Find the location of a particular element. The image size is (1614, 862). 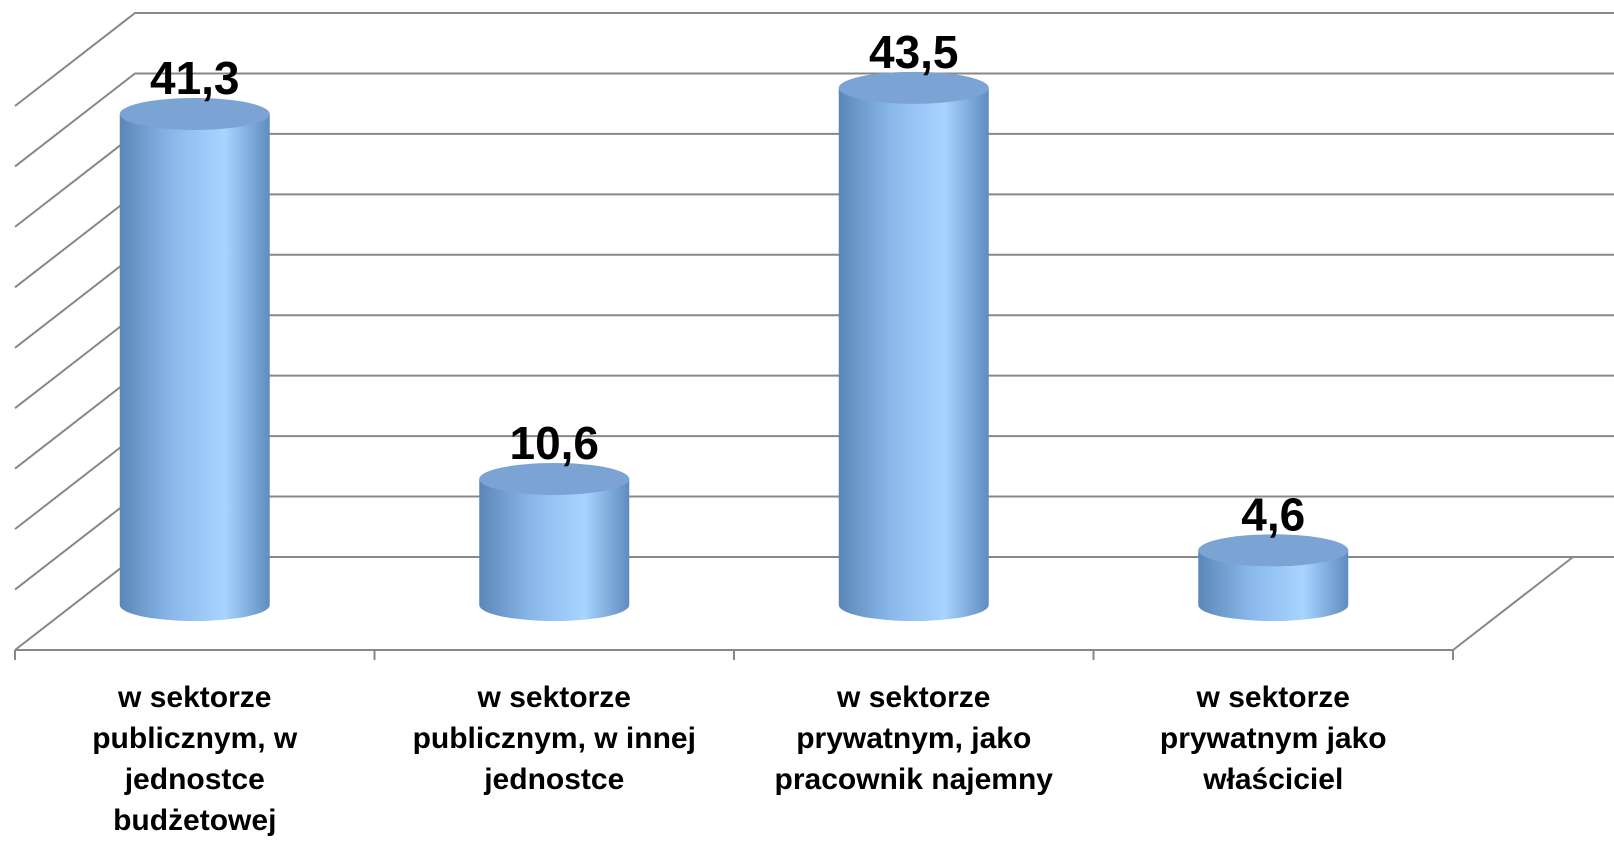

data-label: 41,3 is located at coordinates (195, 78).